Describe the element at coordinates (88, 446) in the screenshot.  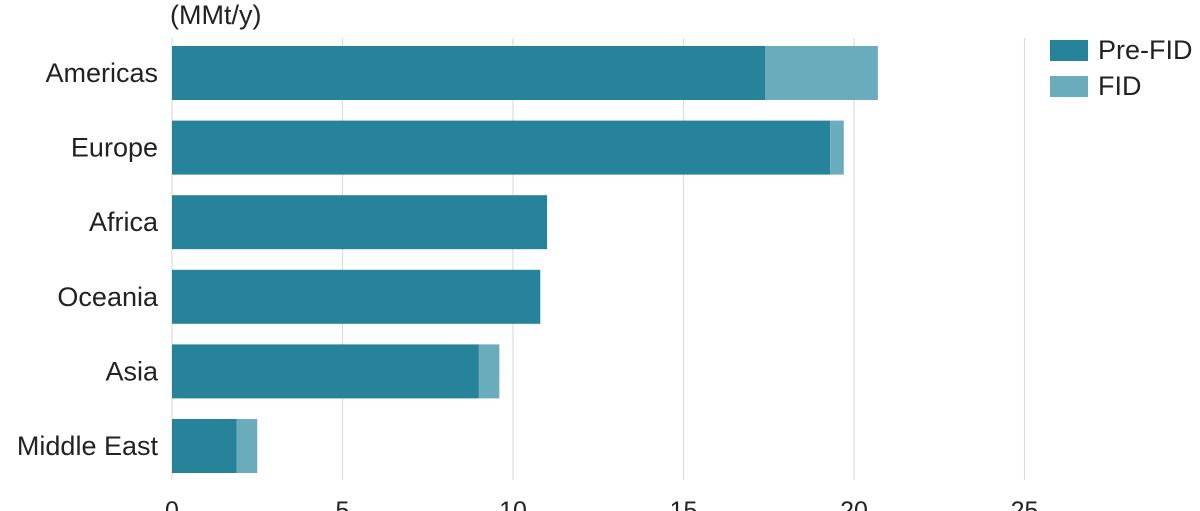
I see `category-label: Middle East` at that location.